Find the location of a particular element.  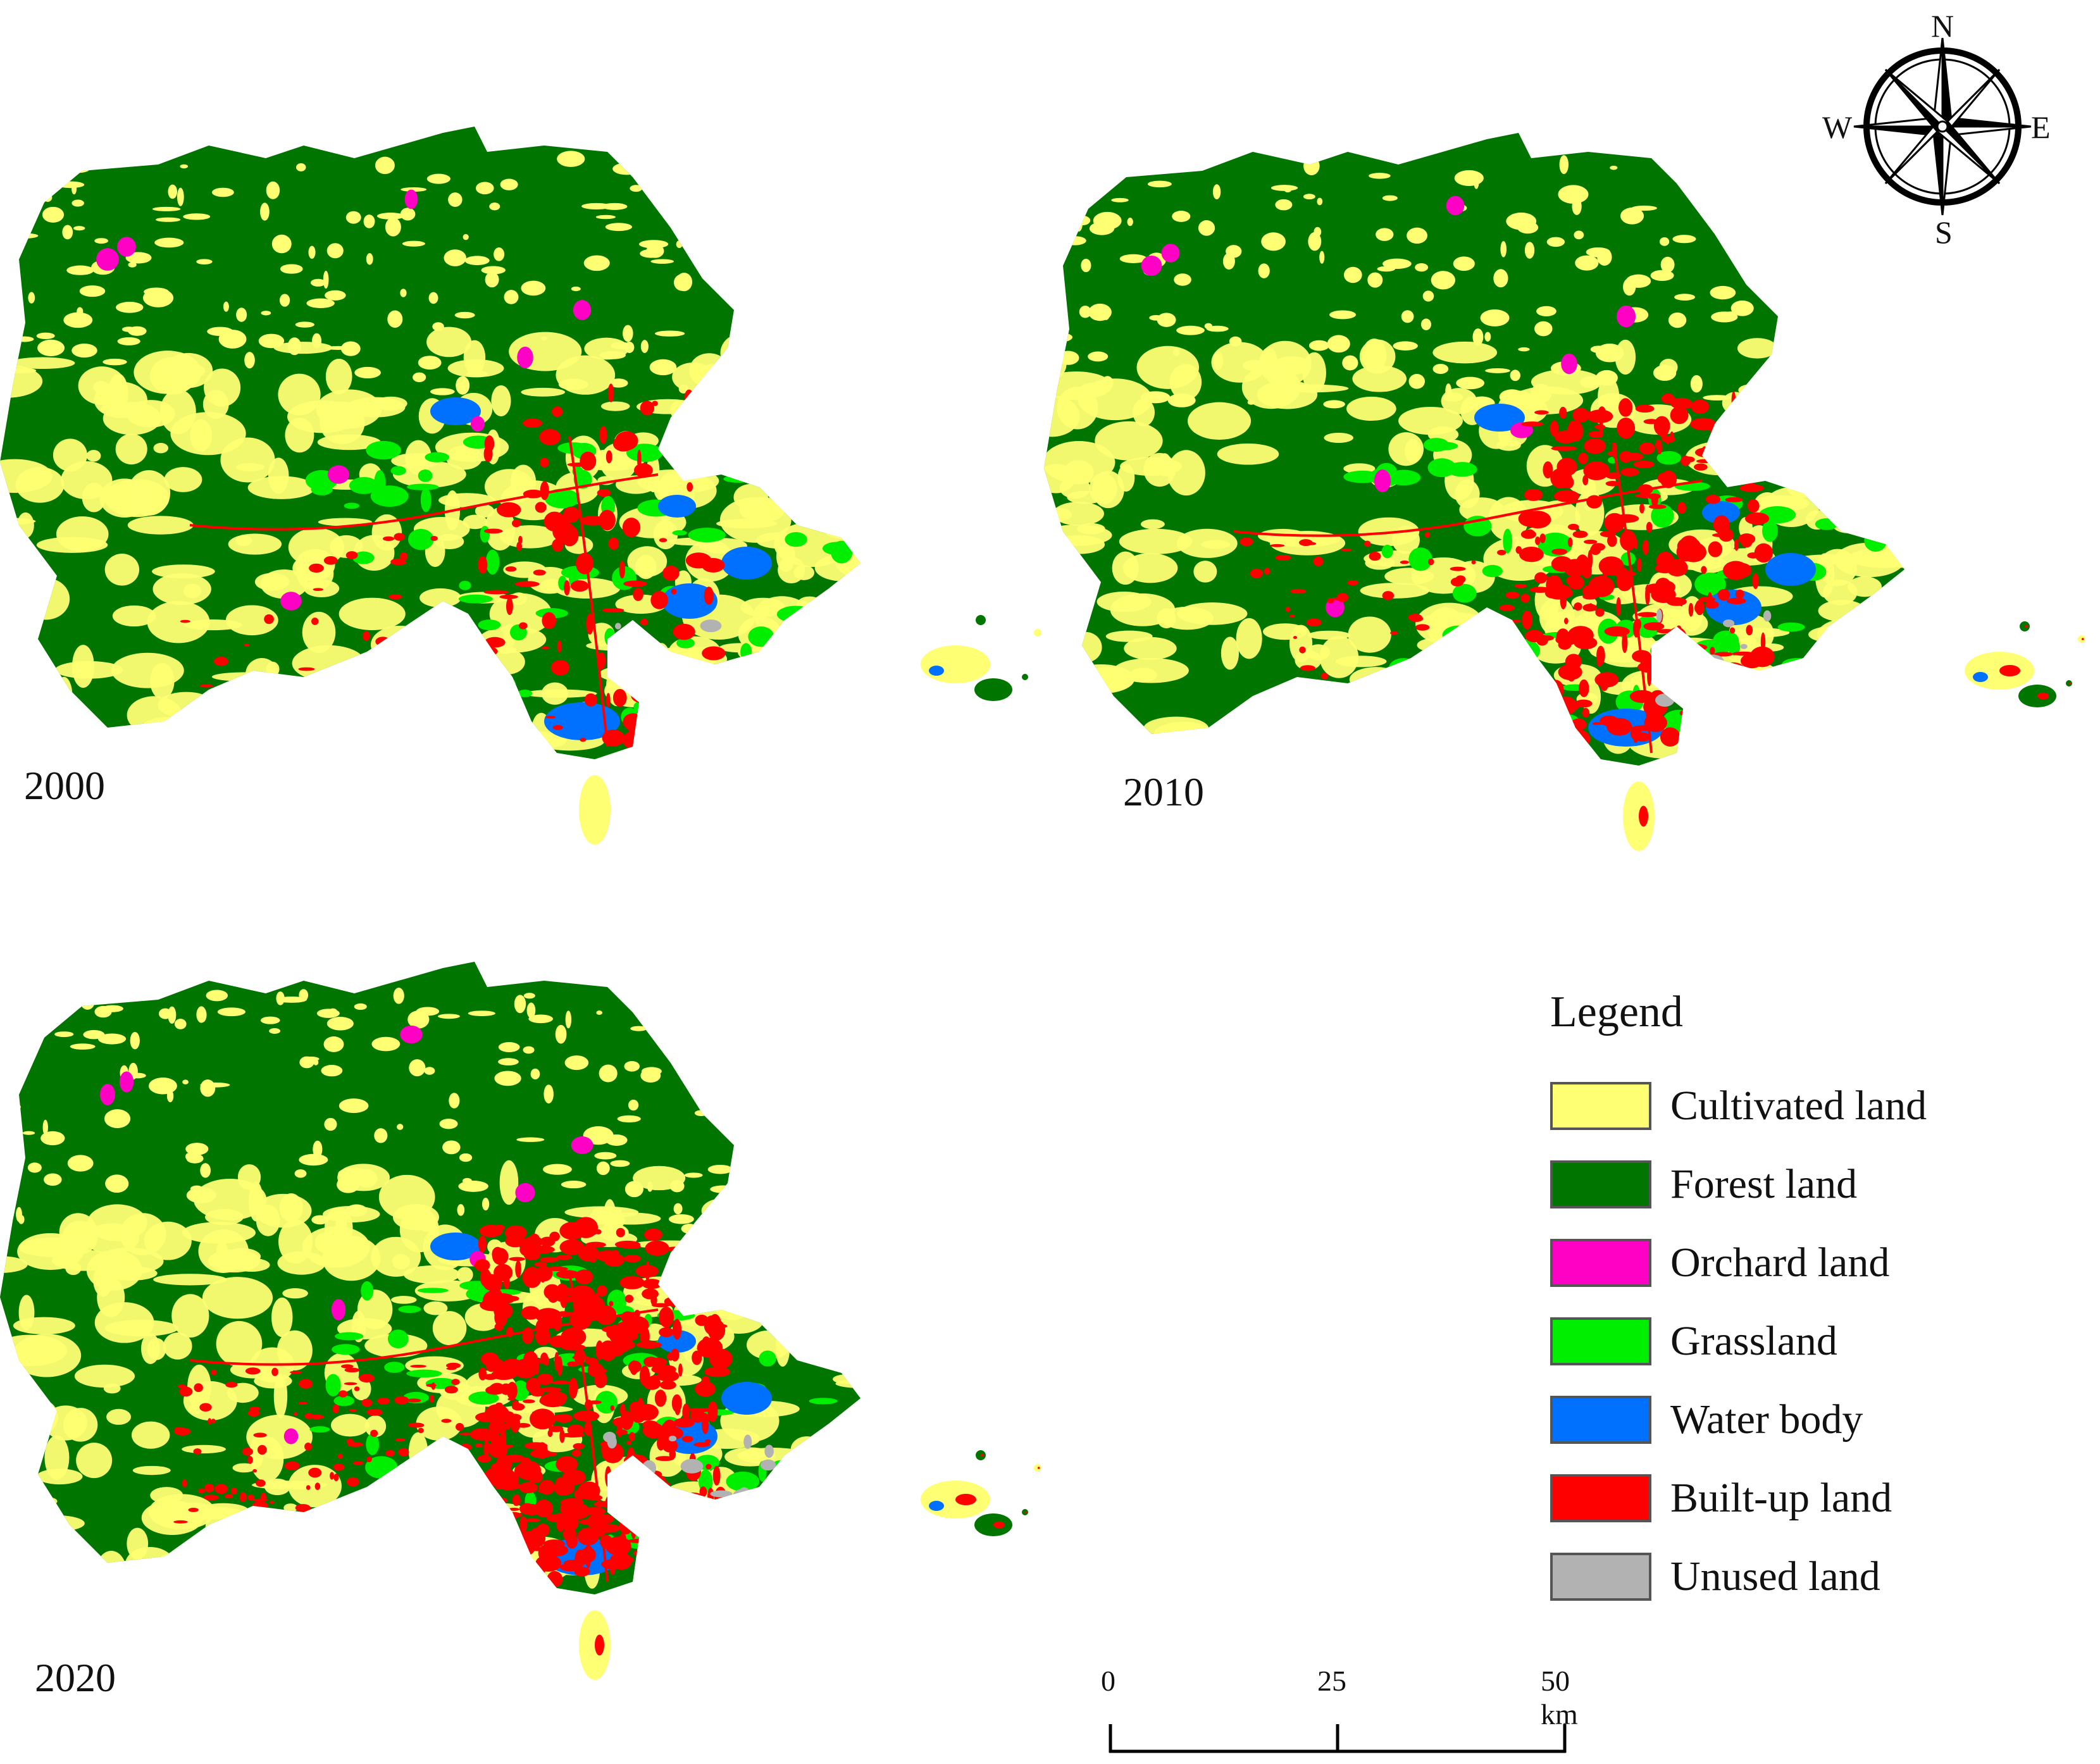

scale-bar-line is located at coordinates (1338, 1738).